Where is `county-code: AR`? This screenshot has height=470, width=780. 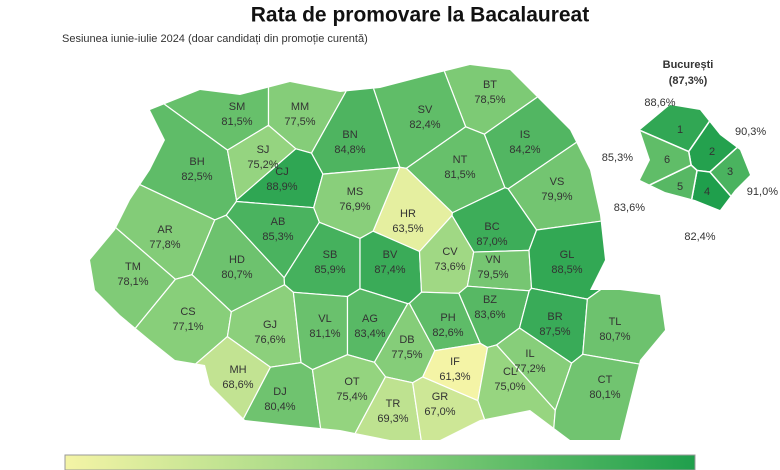 county-code: AR is located at coordinates (164, 230).